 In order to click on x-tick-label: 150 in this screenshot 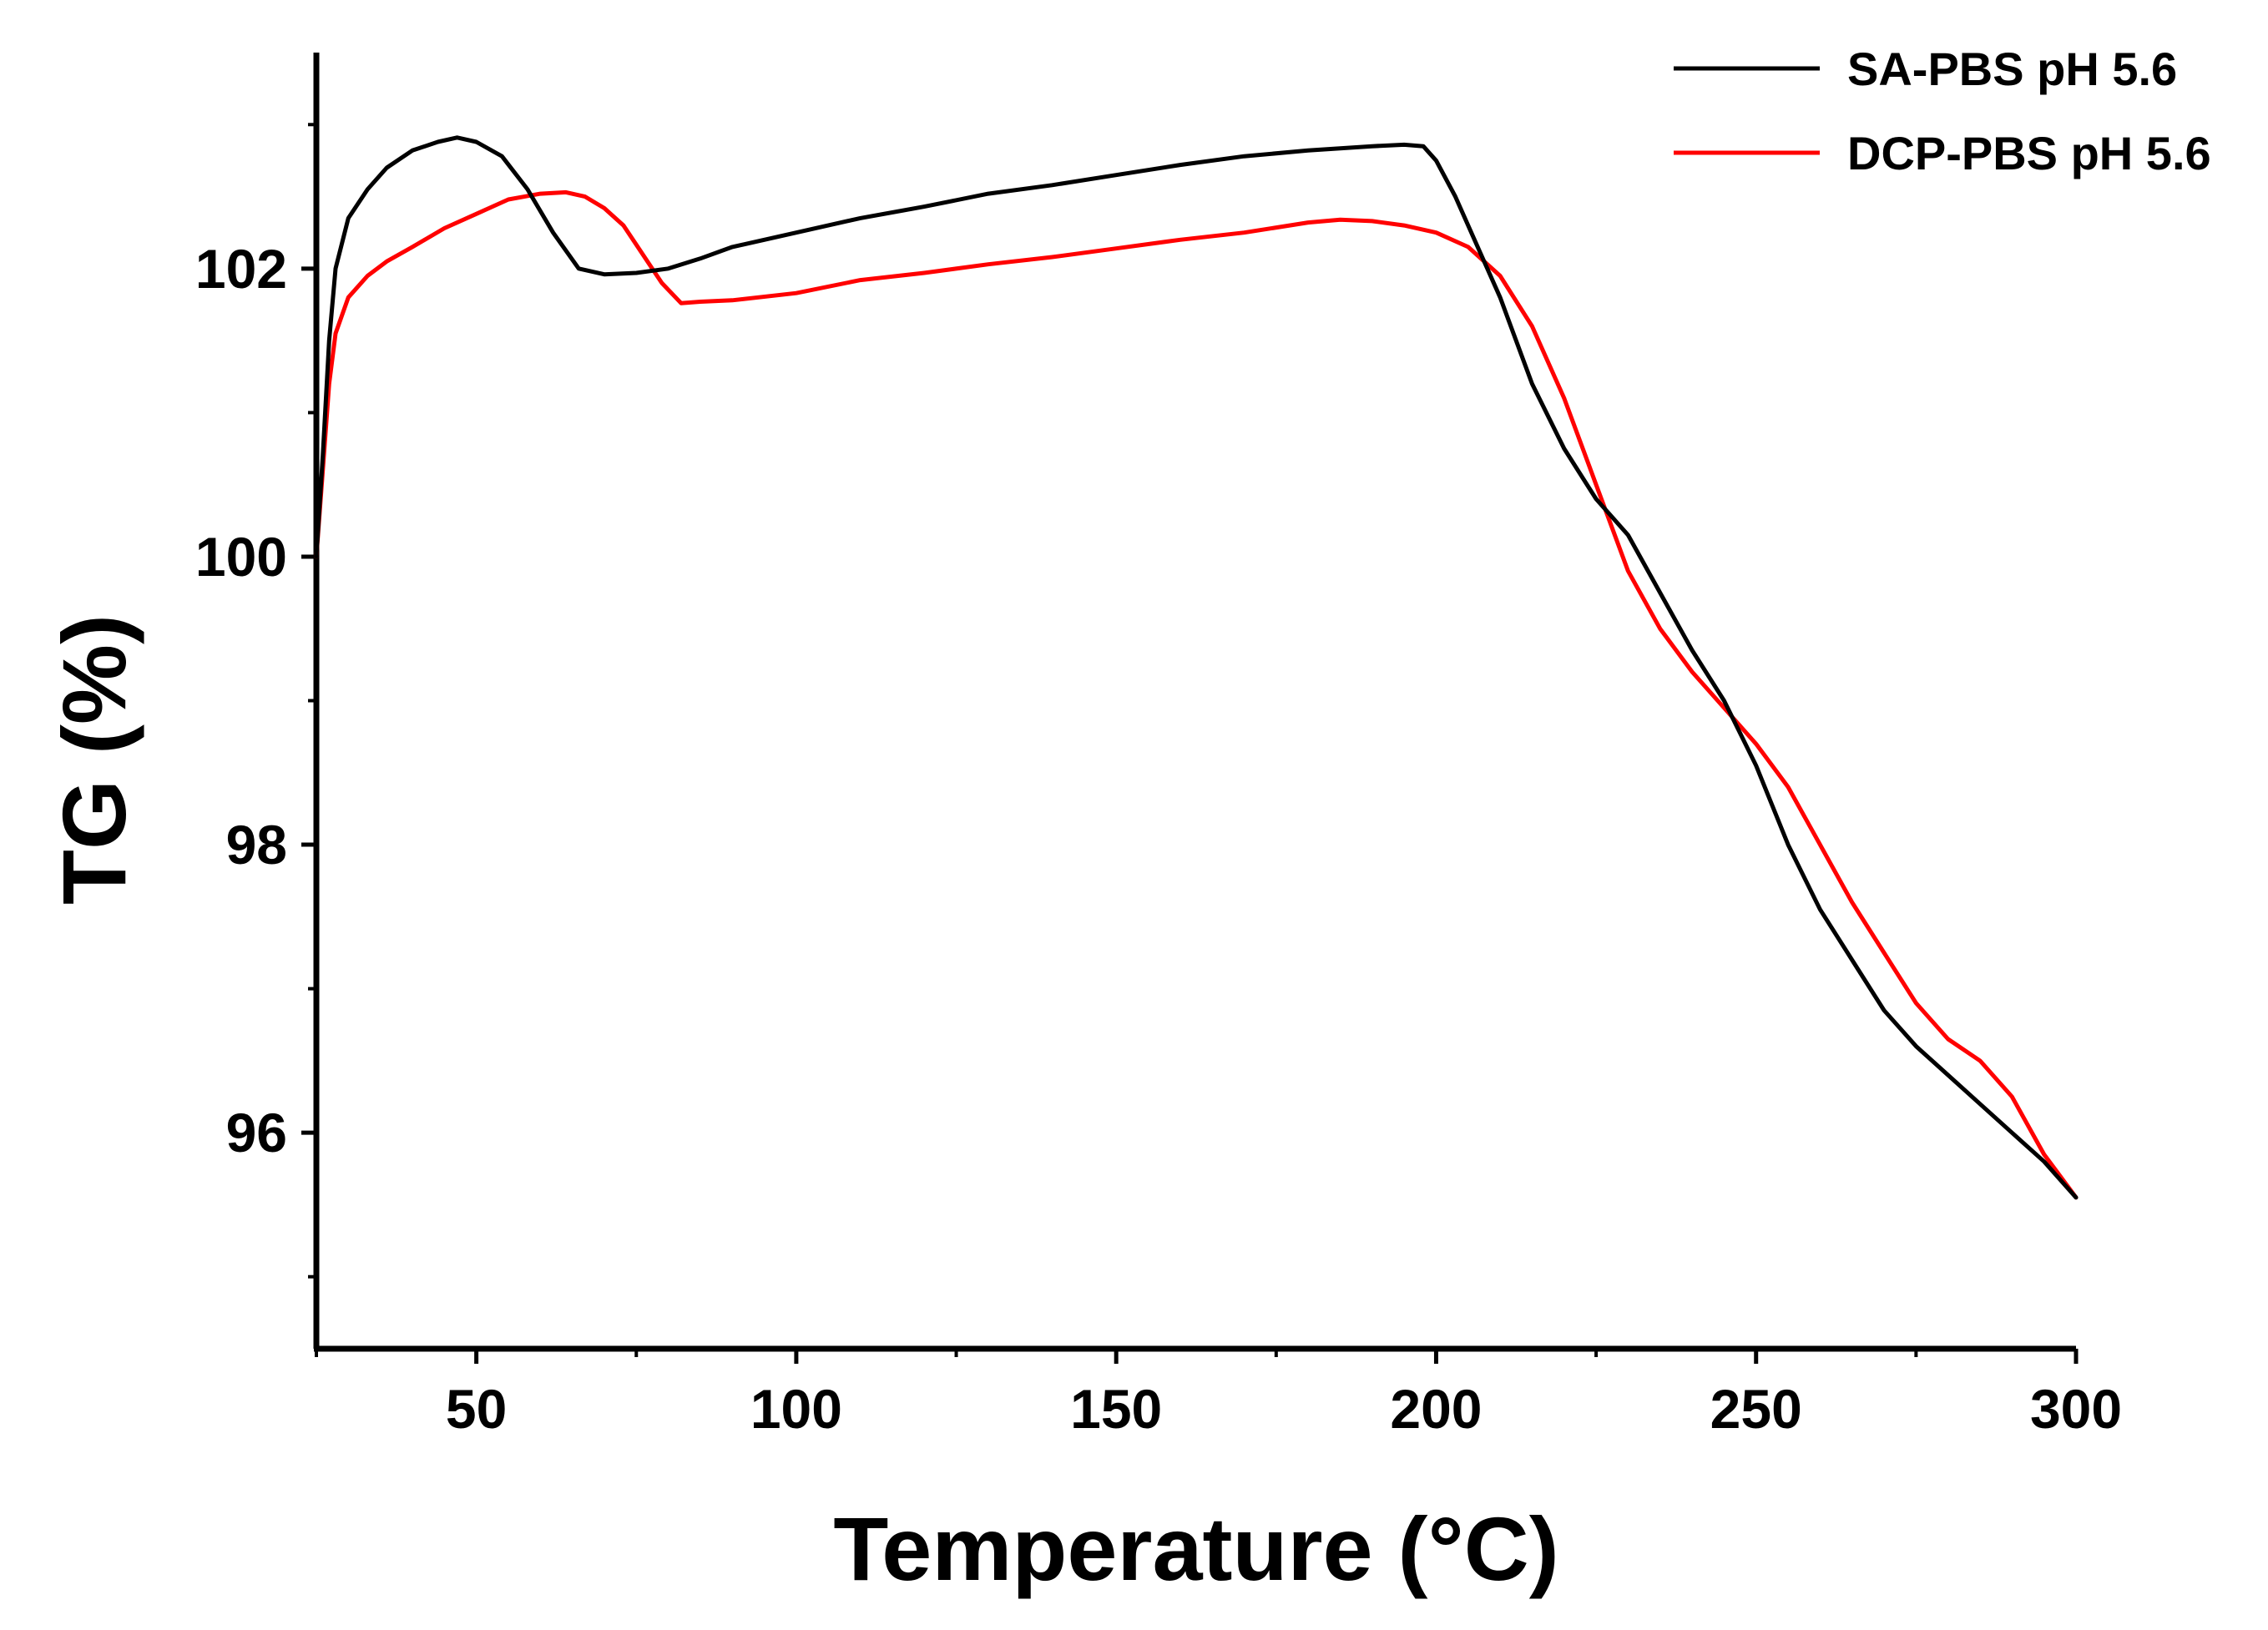, I will do `click(1116, 1409)`.